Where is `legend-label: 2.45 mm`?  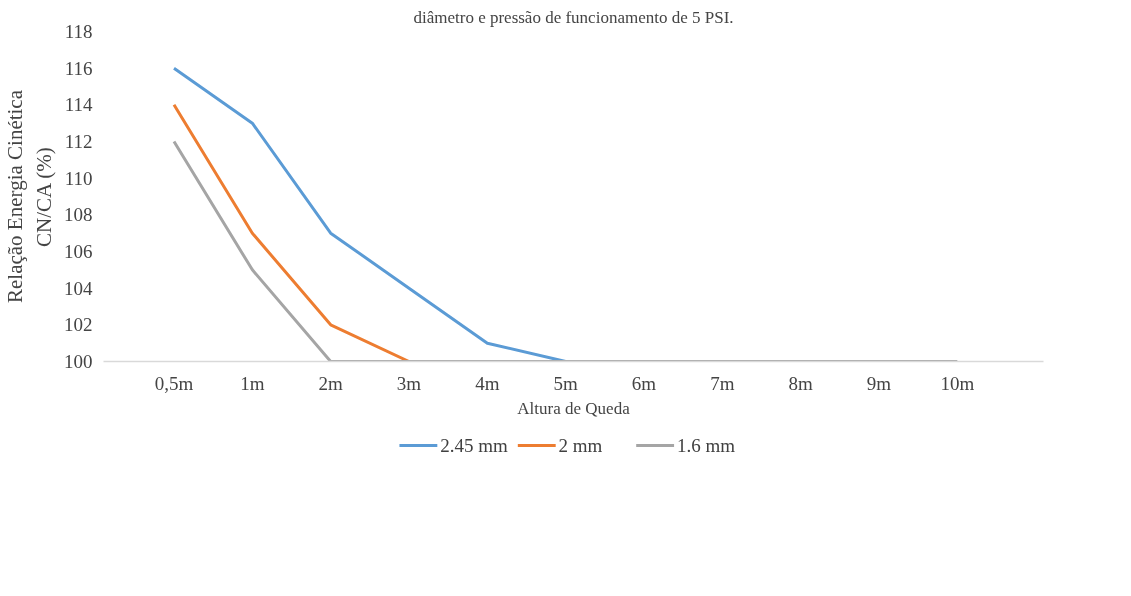 legend-label: 2.45 mm is located at coordinates (474, 445).